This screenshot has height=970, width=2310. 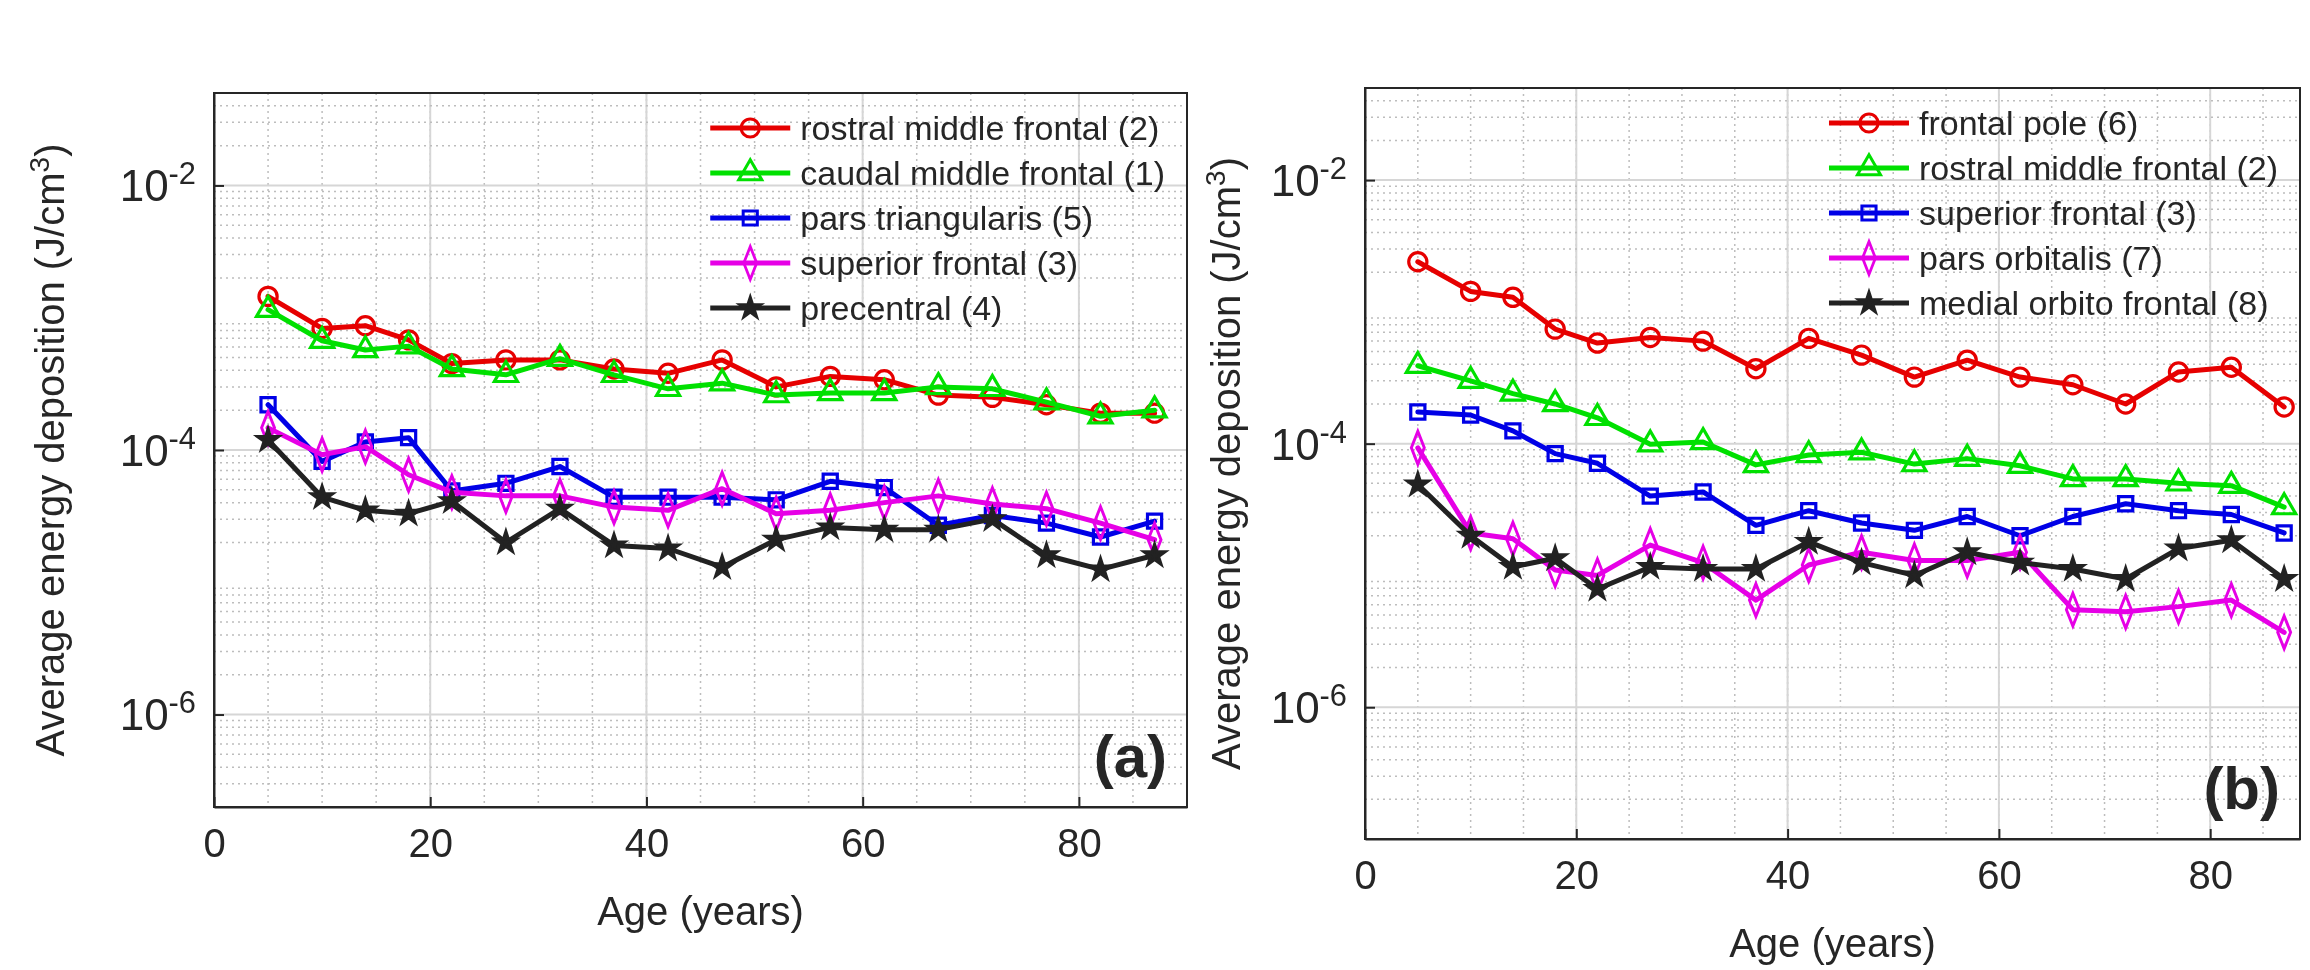 I want to click on legend-label: pars orbitalis (7), so click(x=2040, y=257).